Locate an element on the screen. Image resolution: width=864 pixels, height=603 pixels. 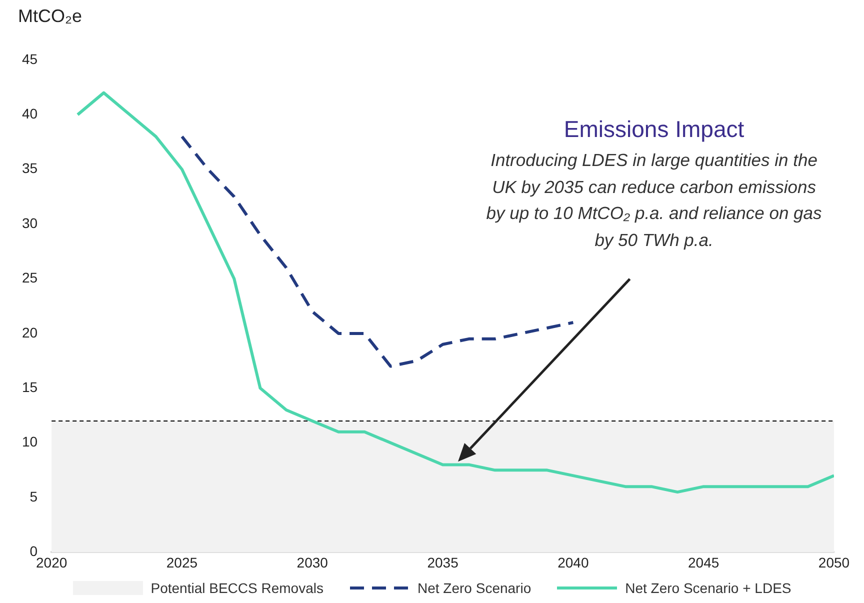
annotation: Emissions Impact is located at coordinates (654, 129).